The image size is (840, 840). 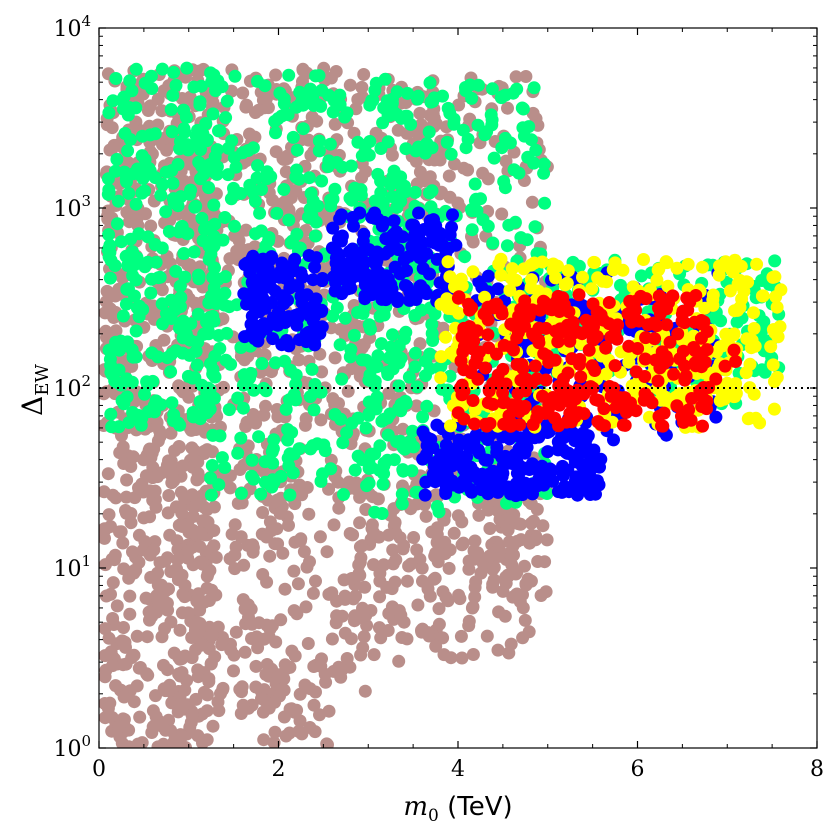 I want to click on y-axis-label: ΔEW, so click(x=34, y=390).